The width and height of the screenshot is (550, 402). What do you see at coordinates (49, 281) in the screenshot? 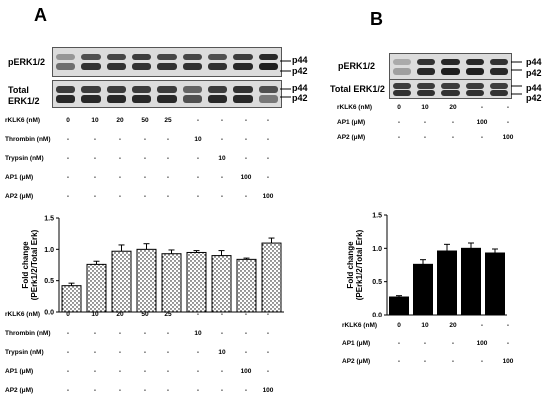
I see `y-tick-label: 0.5` at bounding box center [49, 281].